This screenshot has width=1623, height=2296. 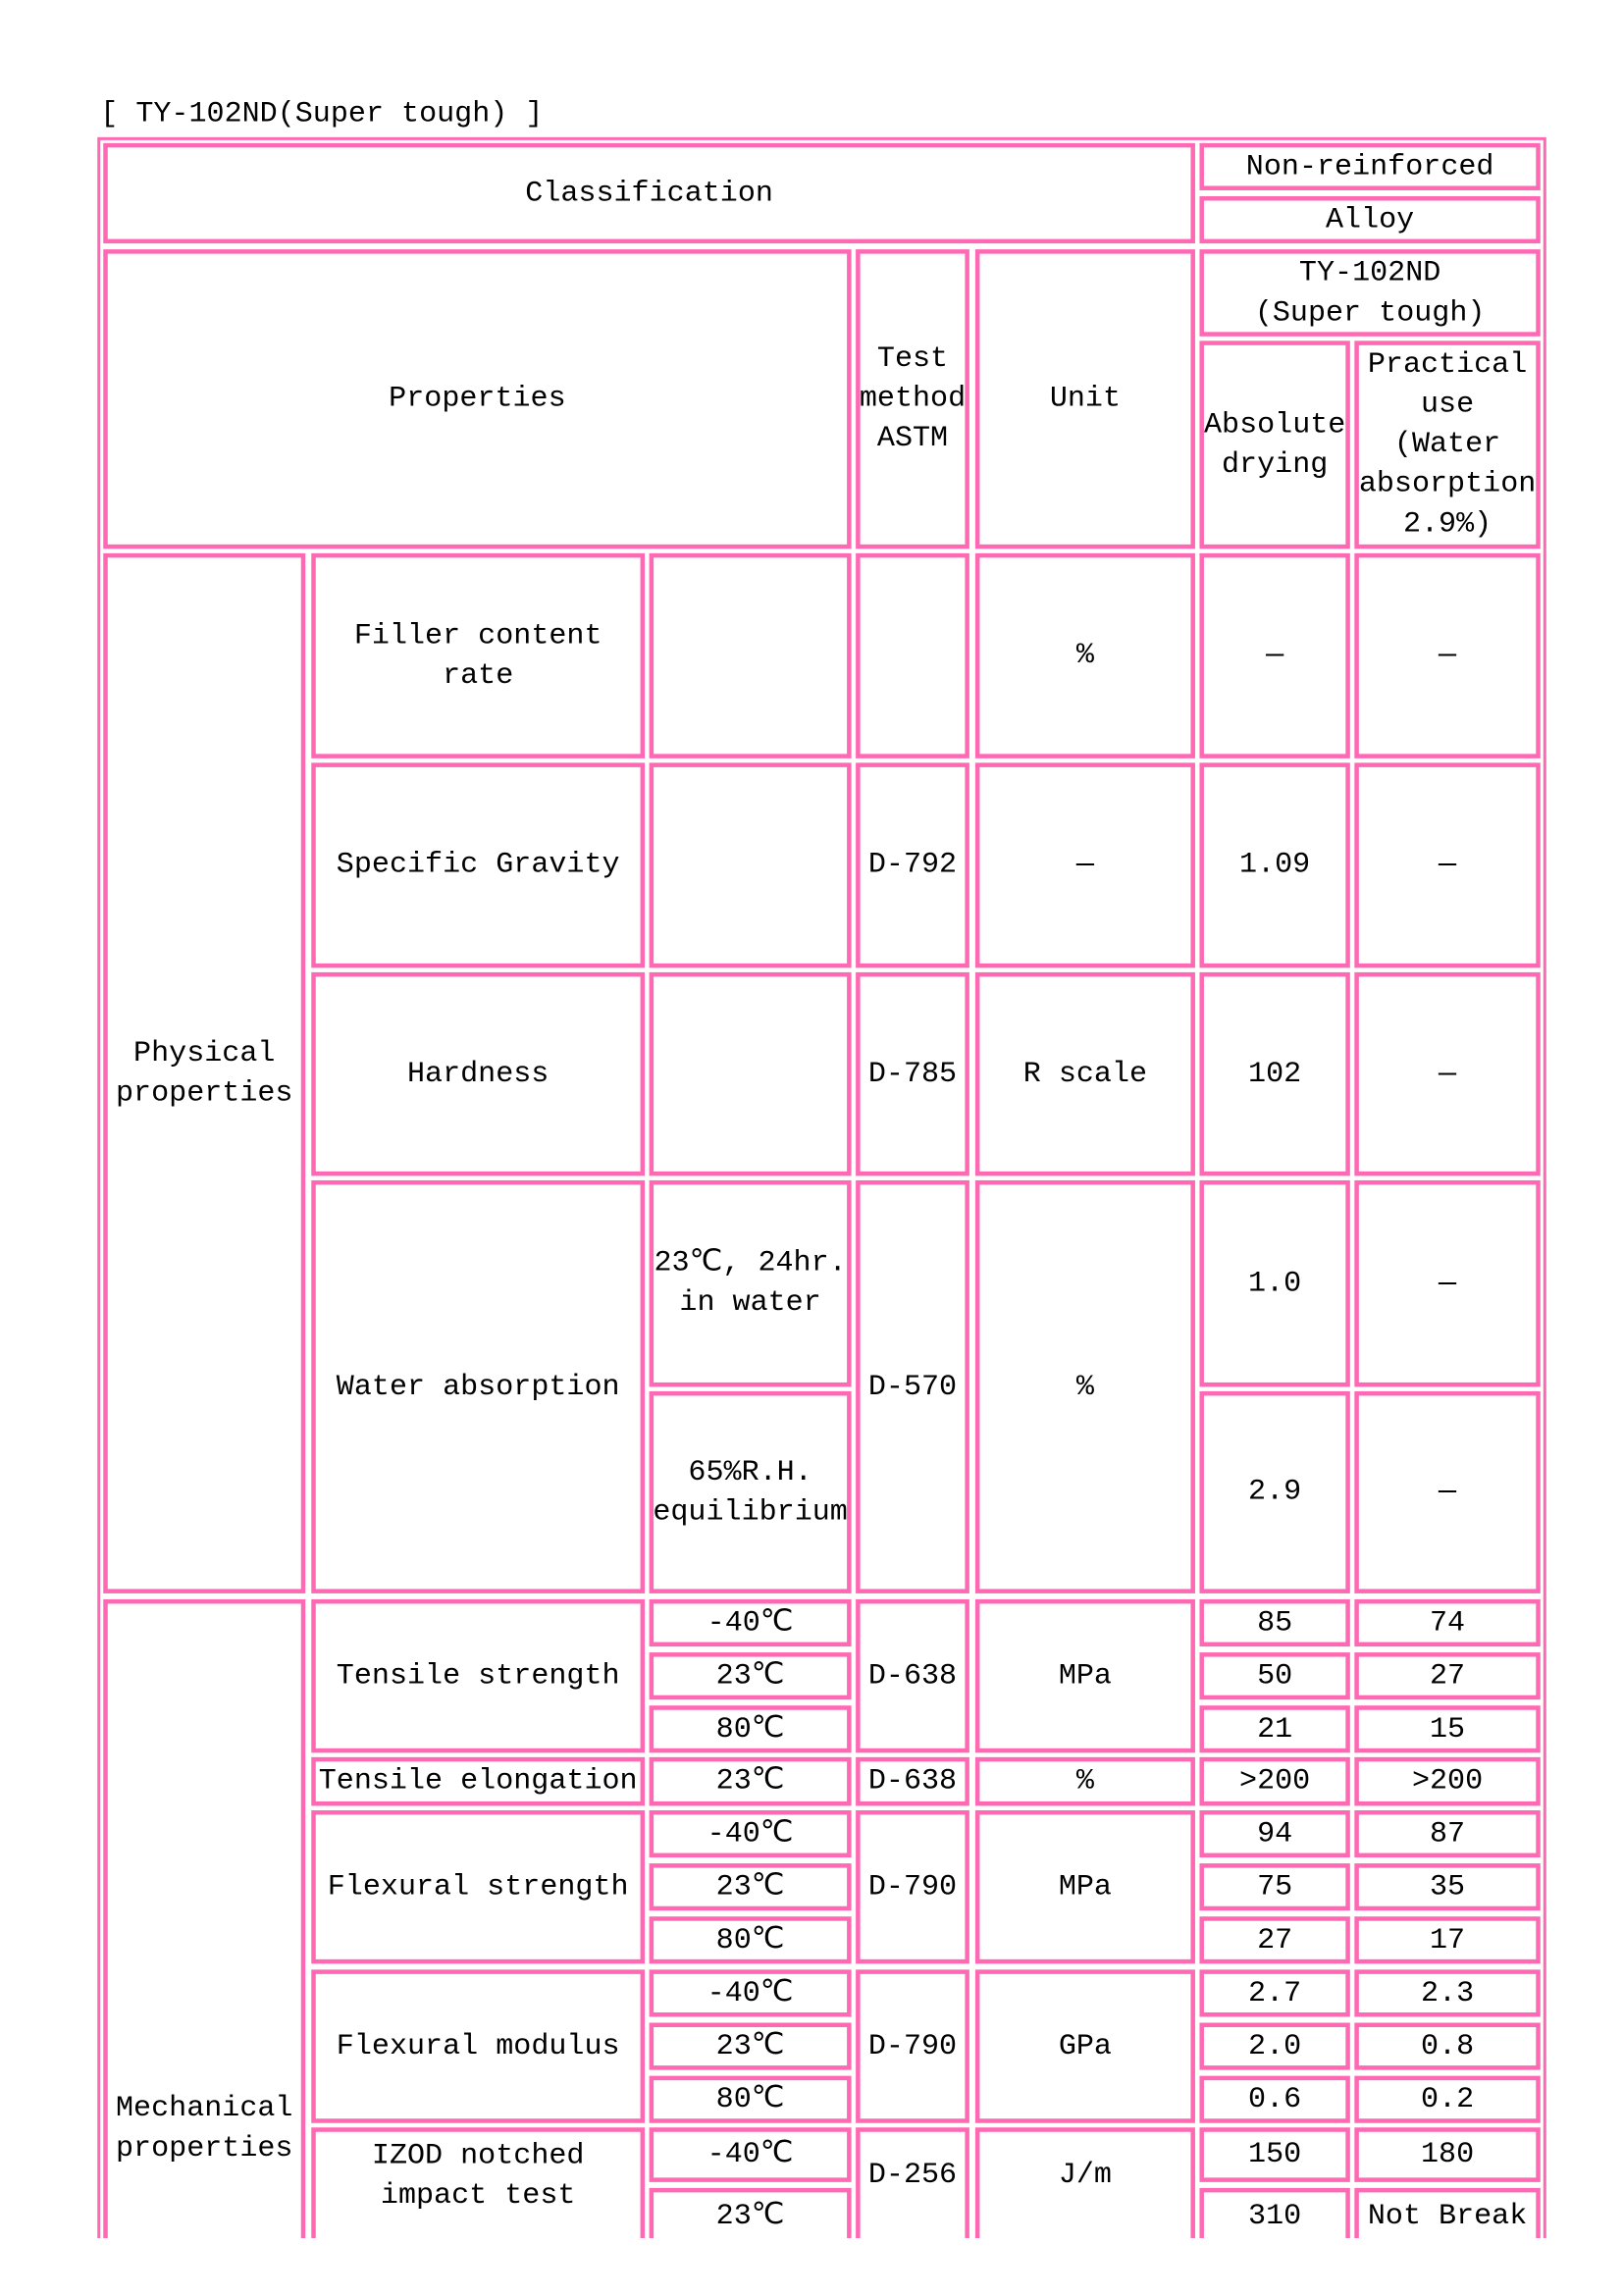 What do you see at coordinates (1274, 444) in the screenshot?
I see `absolute-drying-header-text: Absolute drying` at bounding box center [1274, 444].